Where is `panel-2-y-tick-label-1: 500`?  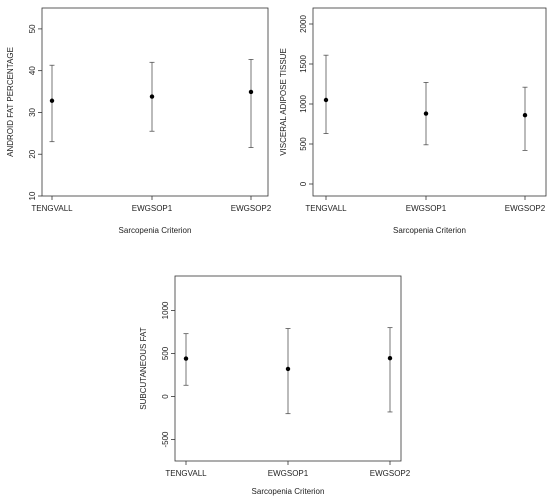 panel-2-y-tick-label-1: 500 is located at coordinates (303, 144).